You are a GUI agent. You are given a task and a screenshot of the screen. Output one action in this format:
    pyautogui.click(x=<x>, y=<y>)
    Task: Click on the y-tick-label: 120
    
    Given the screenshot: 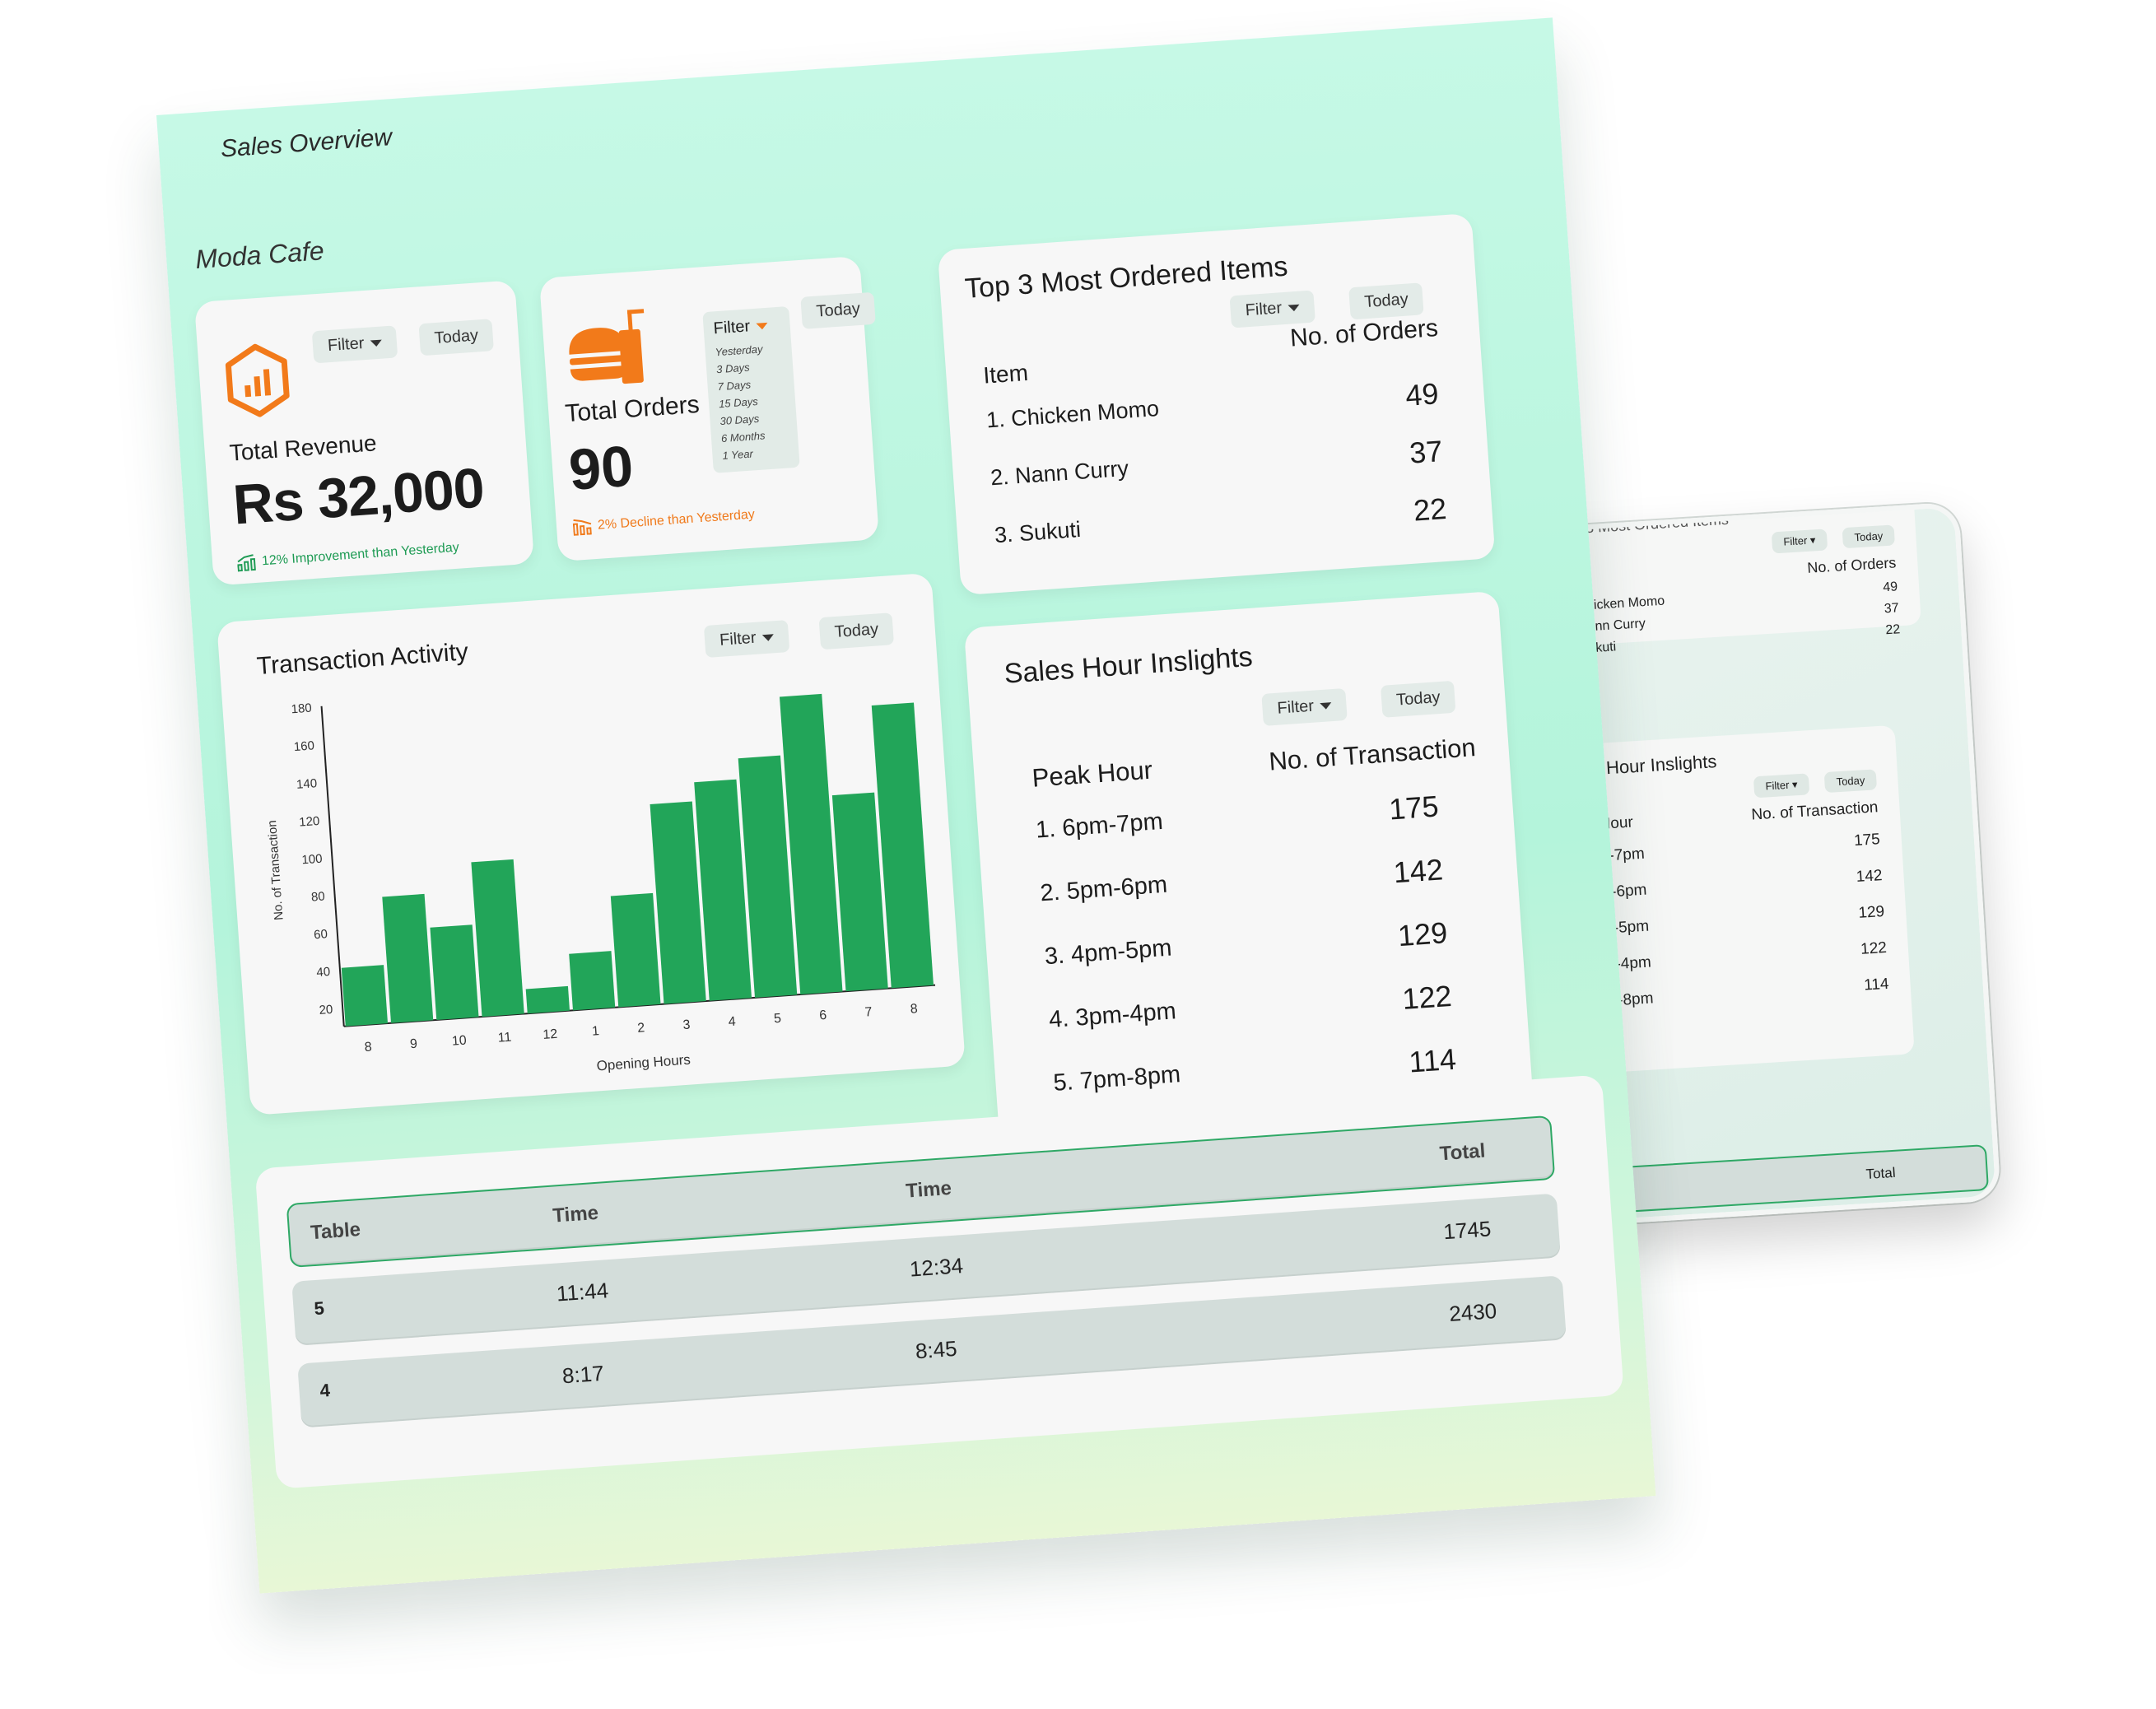 What is the action you would take?
    pyautogui.click(x=309, y=822)
    